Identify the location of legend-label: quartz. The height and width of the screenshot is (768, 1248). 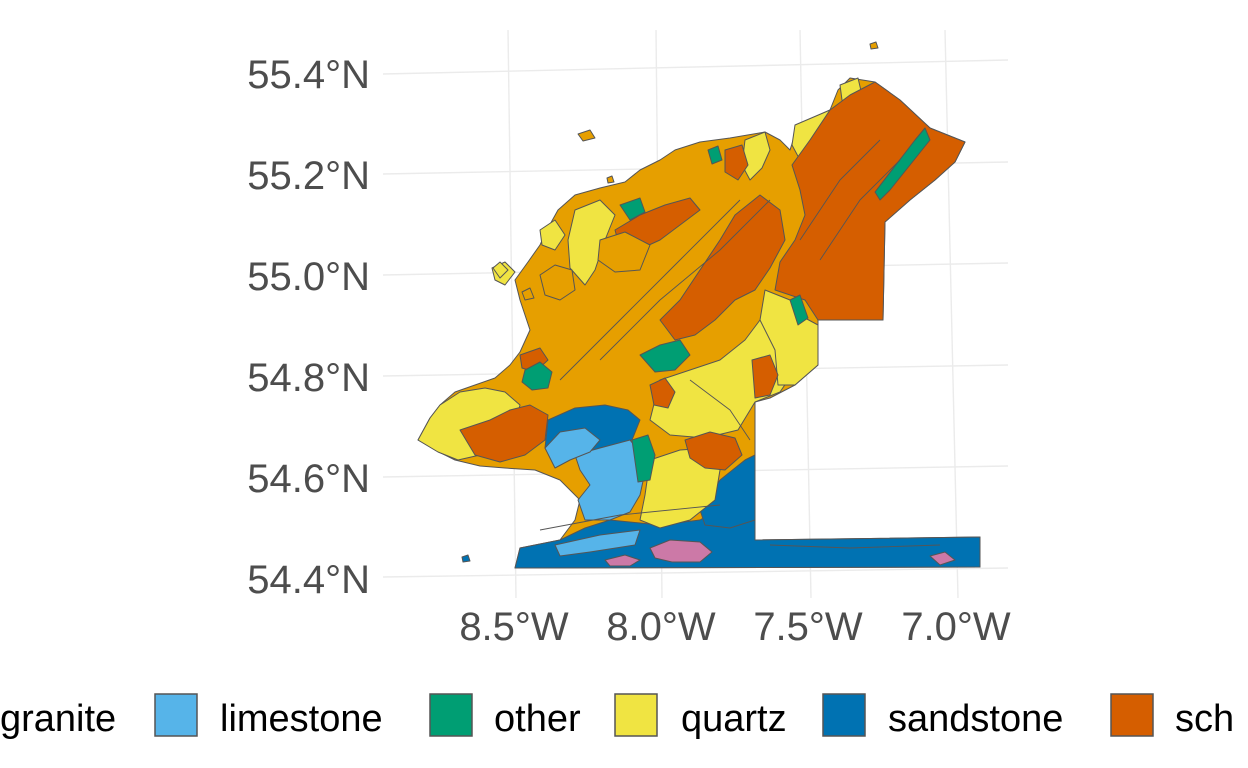
(734, 719).